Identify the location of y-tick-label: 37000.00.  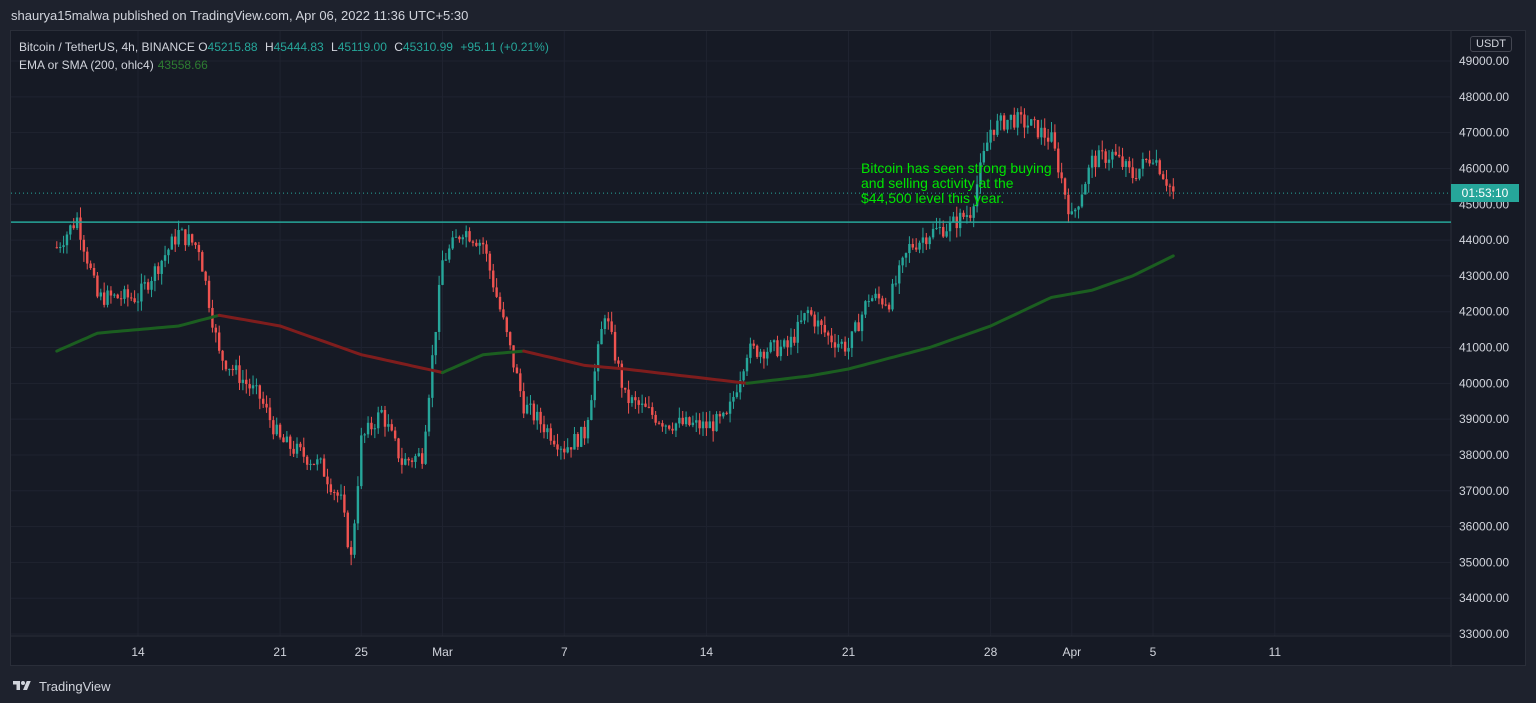
(1484, 491).